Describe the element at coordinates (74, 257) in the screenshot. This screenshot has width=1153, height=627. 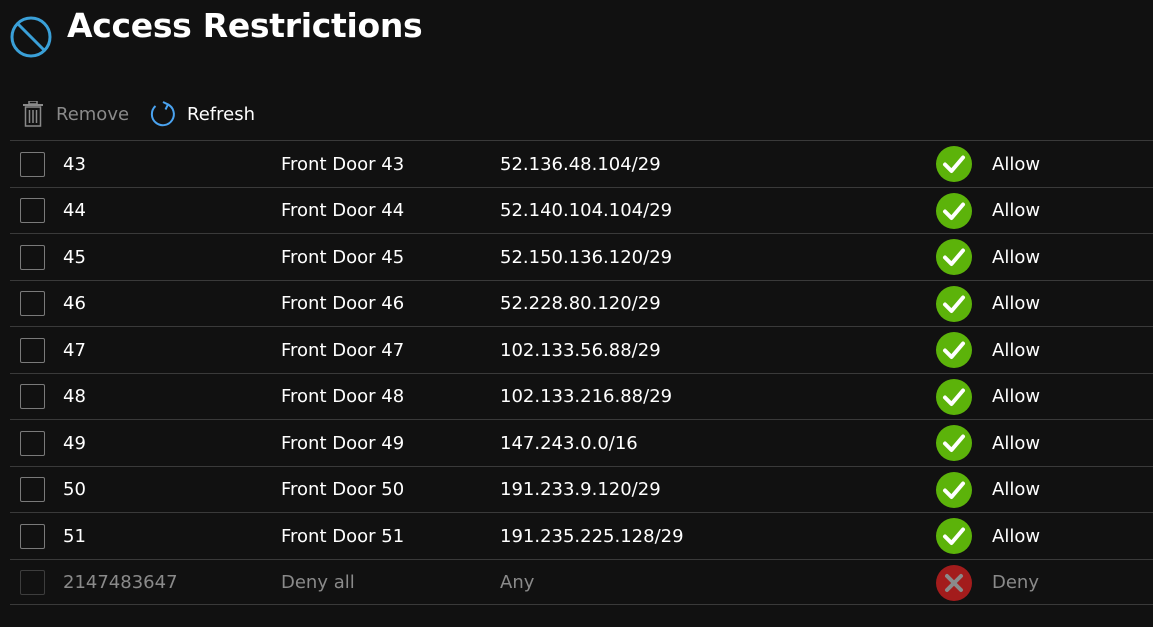
I see `priority-cell: 45` at that location.